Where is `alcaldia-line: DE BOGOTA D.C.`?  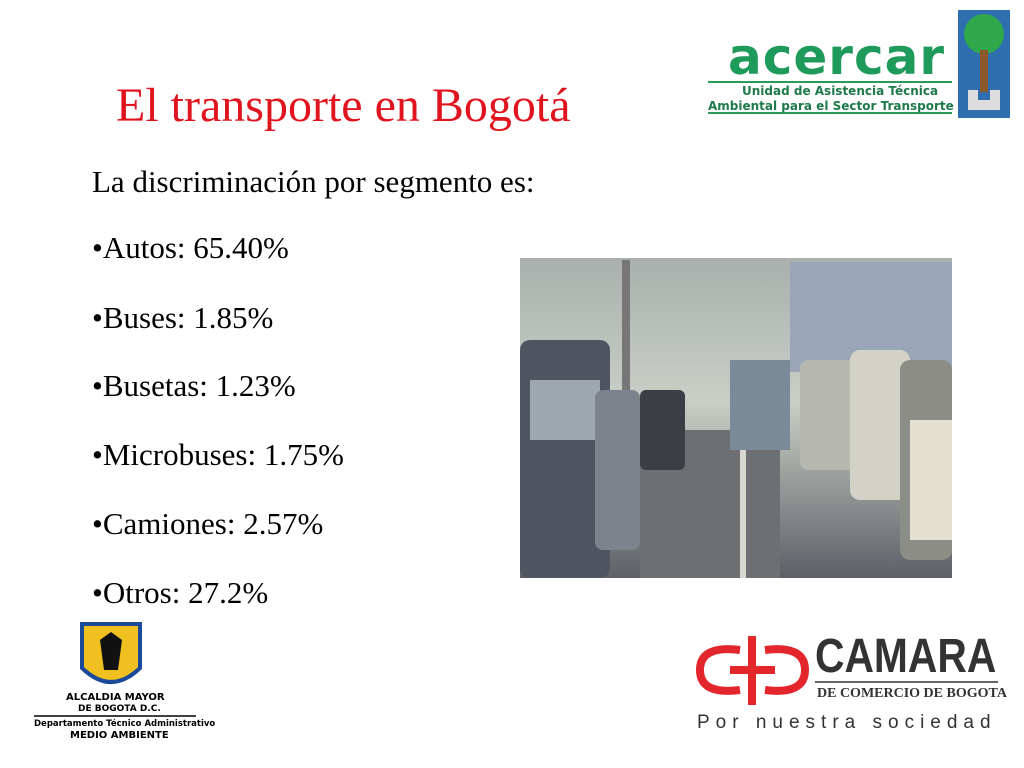 alcaldia-line: DE BOGOTA D.C. is located at coordinates (119, 709).